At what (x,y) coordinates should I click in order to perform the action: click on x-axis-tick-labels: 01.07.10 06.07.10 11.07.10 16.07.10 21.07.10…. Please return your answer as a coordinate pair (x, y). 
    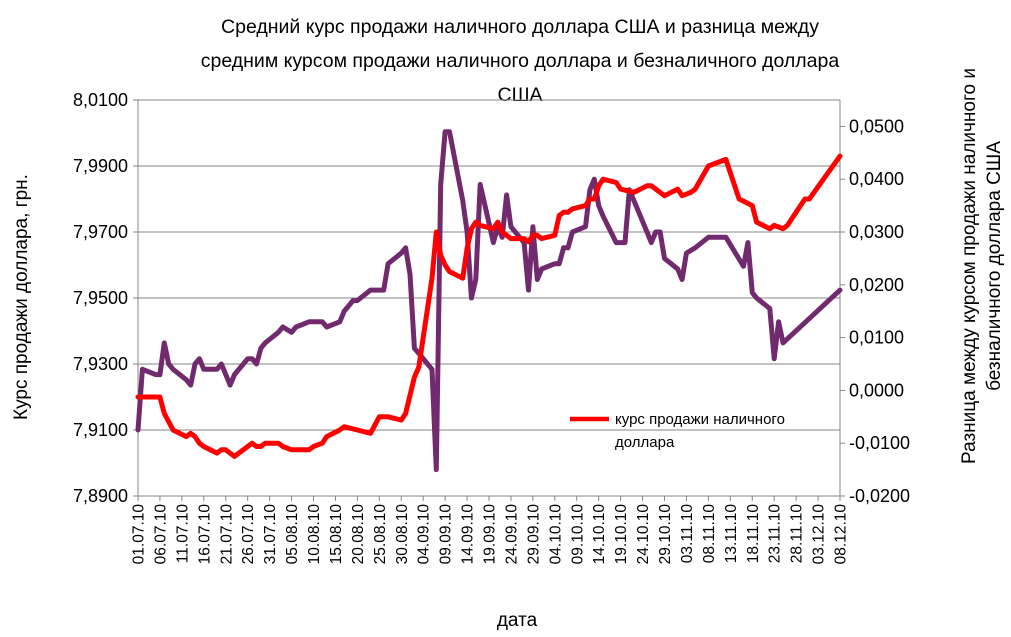
    Looking at the image, I should click on (490, 530).